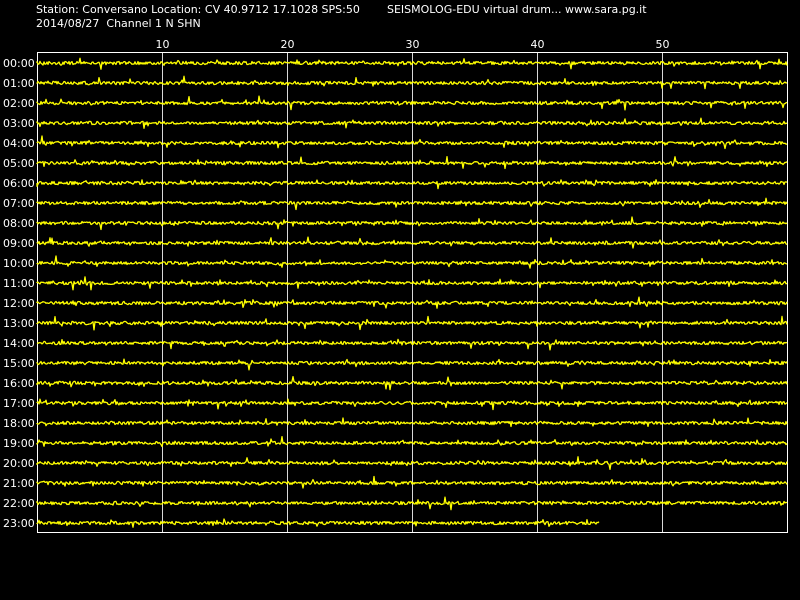 This screenshot has height=600, width=800. What do you see at coordinates (118, 23) in the screenshot?
I see `date-channel-info: 2014/08/27 Channel 1 N SHN` at bounding box center [118, 23].